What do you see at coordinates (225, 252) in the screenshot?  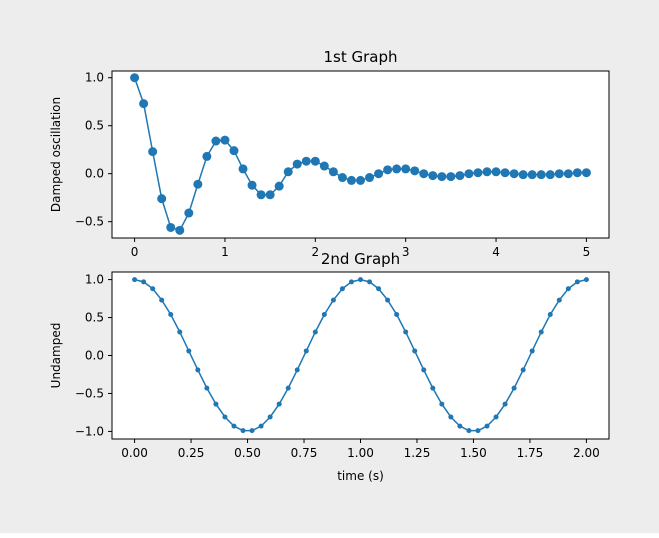 I see `x-tick-label: 1` at bounding box center [225, 252].